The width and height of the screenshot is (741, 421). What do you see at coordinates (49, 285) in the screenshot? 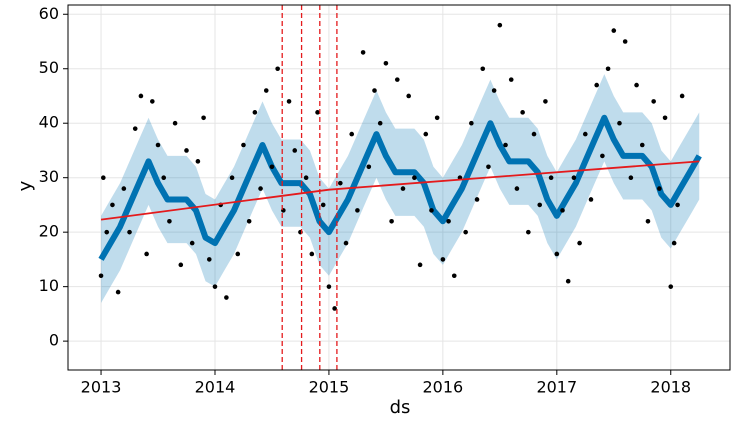
I see `y-tick-label: 10` at bounding box center [49, 285].